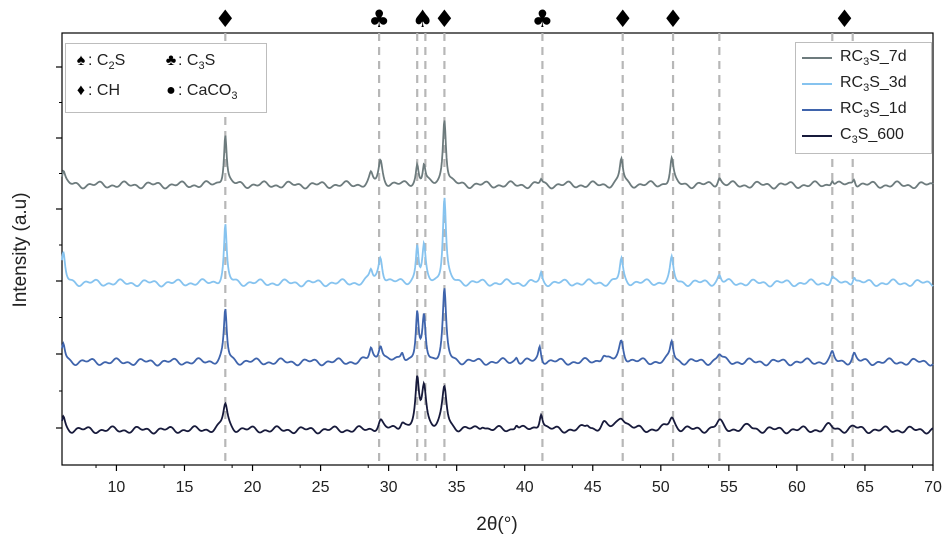 The height and width of the screenshot is (542, 952). What do you see at coordinates (253, 487) in the screenshot?
I see `x-tick-label: 20` at bounding box center [253, 487].